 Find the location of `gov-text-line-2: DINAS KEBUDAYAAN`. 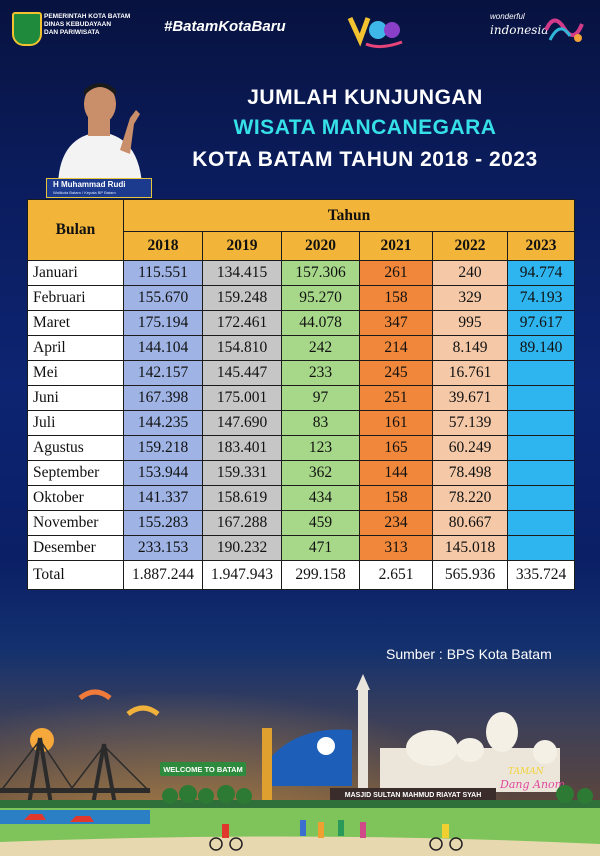

gov-text-line-2: DINAS KEBUDAYAAN is located at coordinates (78, 24).